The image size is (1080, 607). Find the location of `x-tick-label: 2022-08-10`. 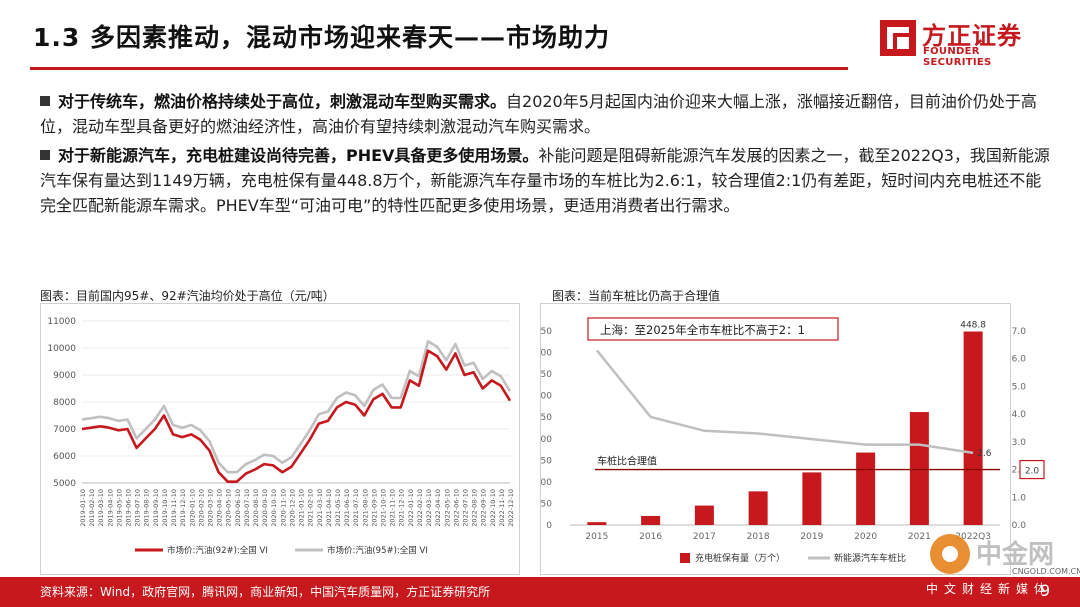

x-tick-label: 2022-08-10 is located at coordinates (475, 508).